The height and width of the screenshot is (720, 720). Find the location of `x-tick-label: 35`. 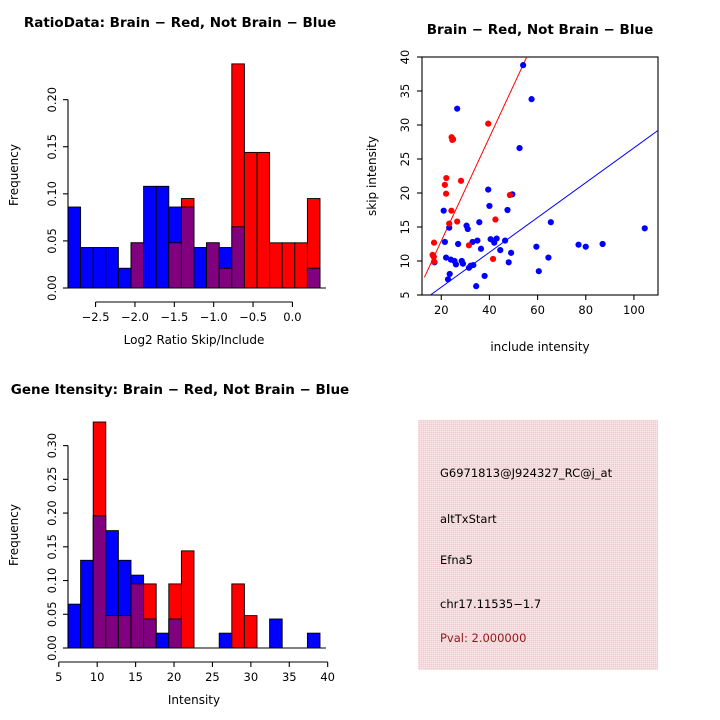

x-tick-label: 35 is located at coordinates (289, 677).